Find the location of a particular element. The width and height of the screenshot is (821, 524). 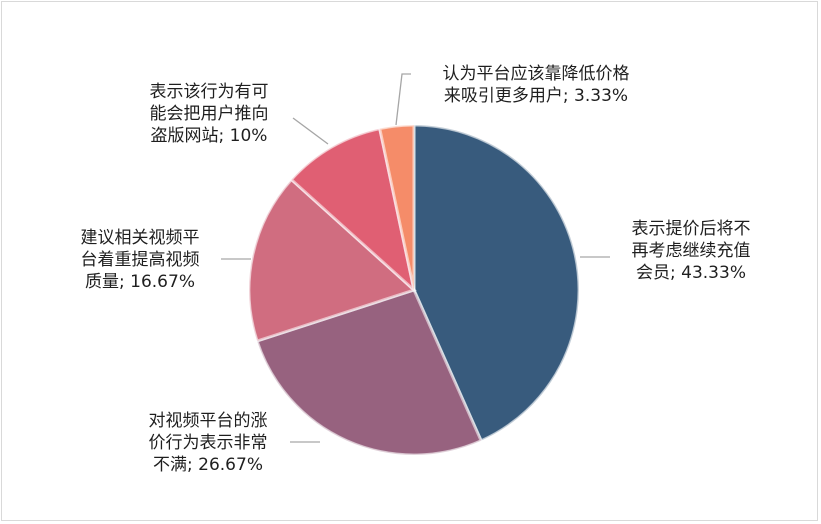

data-label-line: 对视频平台的涨 is located at coordinates (208, 421).